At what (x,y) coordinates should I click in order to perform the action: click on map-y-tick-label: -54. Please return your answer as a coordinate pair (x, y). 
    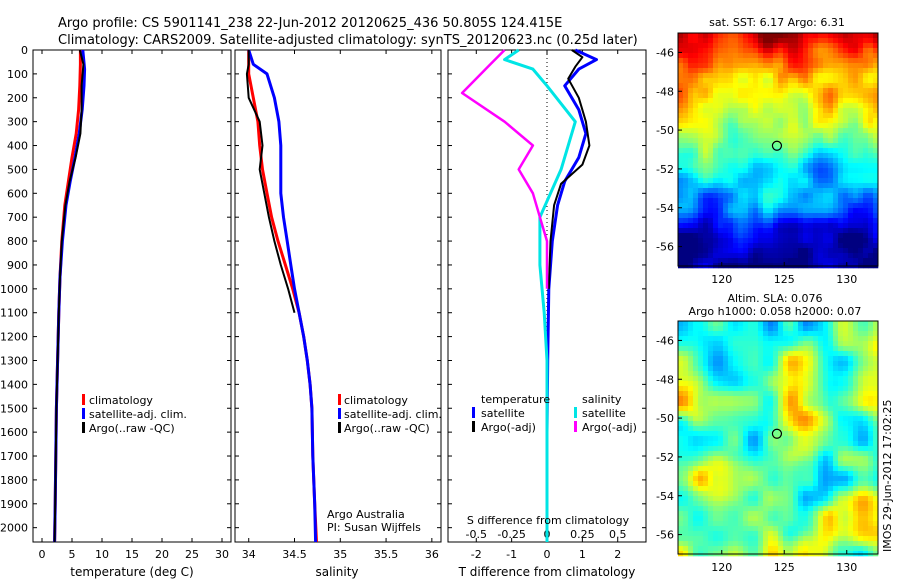
    Looking at the image, I should click on (665, 208).